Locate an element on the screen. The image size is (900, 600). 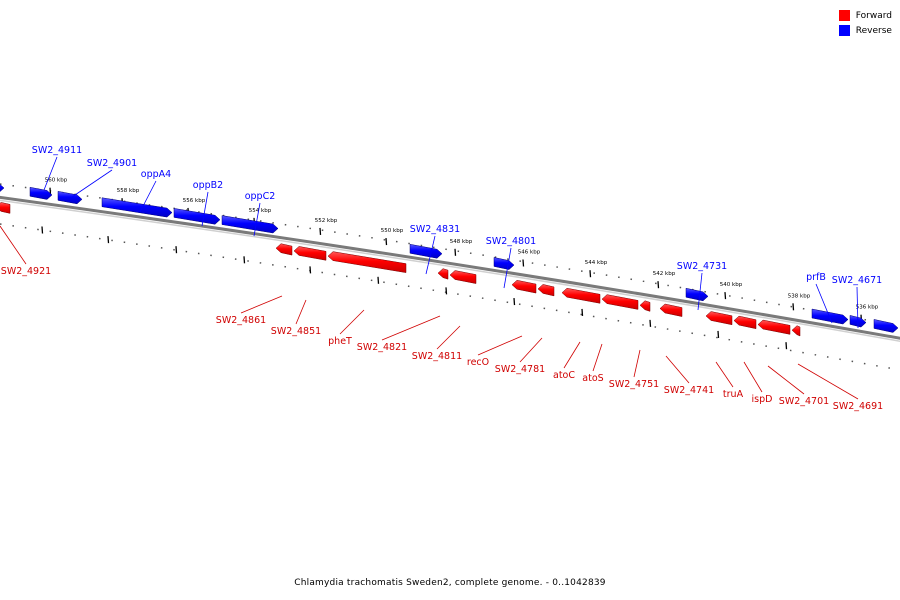
scale-tick-label: 552 kbp is located at coordinates (326, 221).